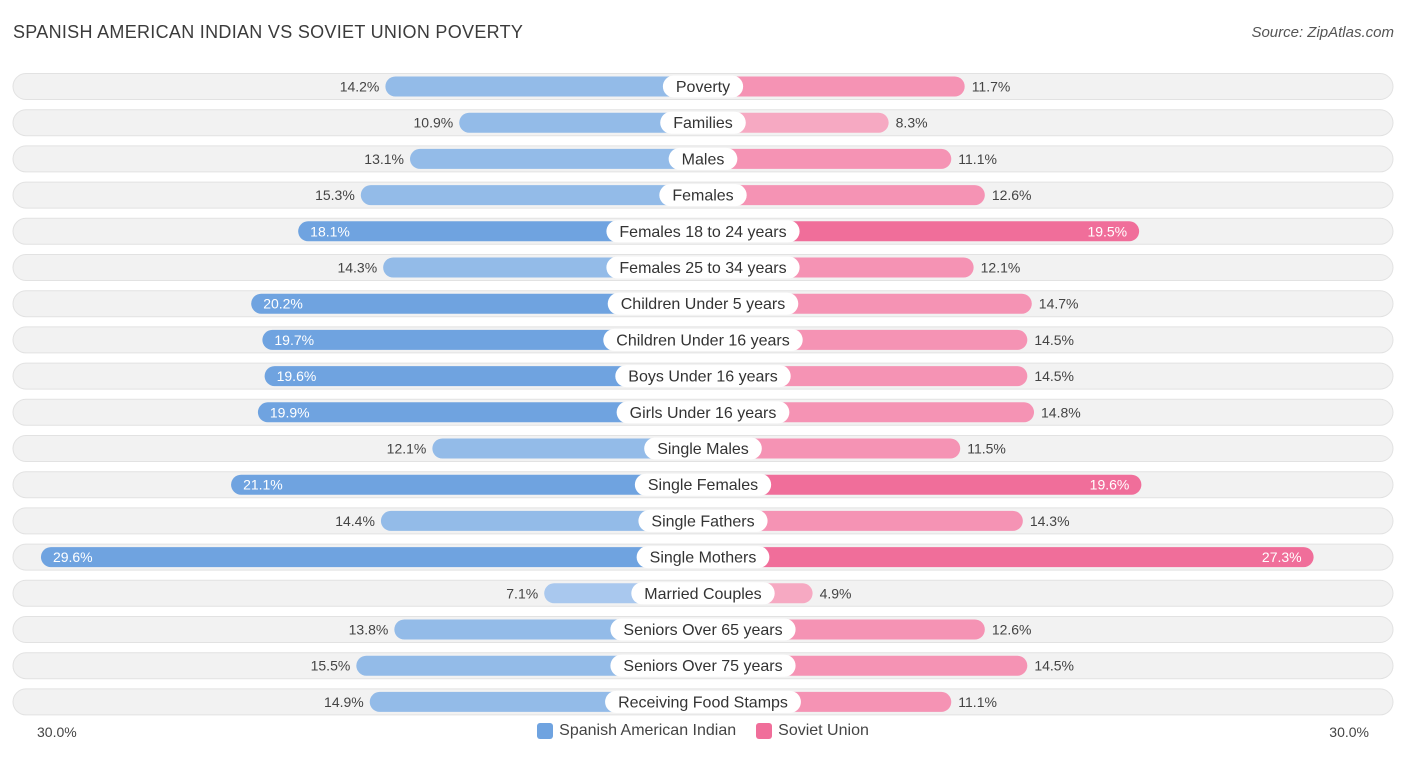  I want to click on legend-item-soviet-union: Soviet Union, so click(812, 731).